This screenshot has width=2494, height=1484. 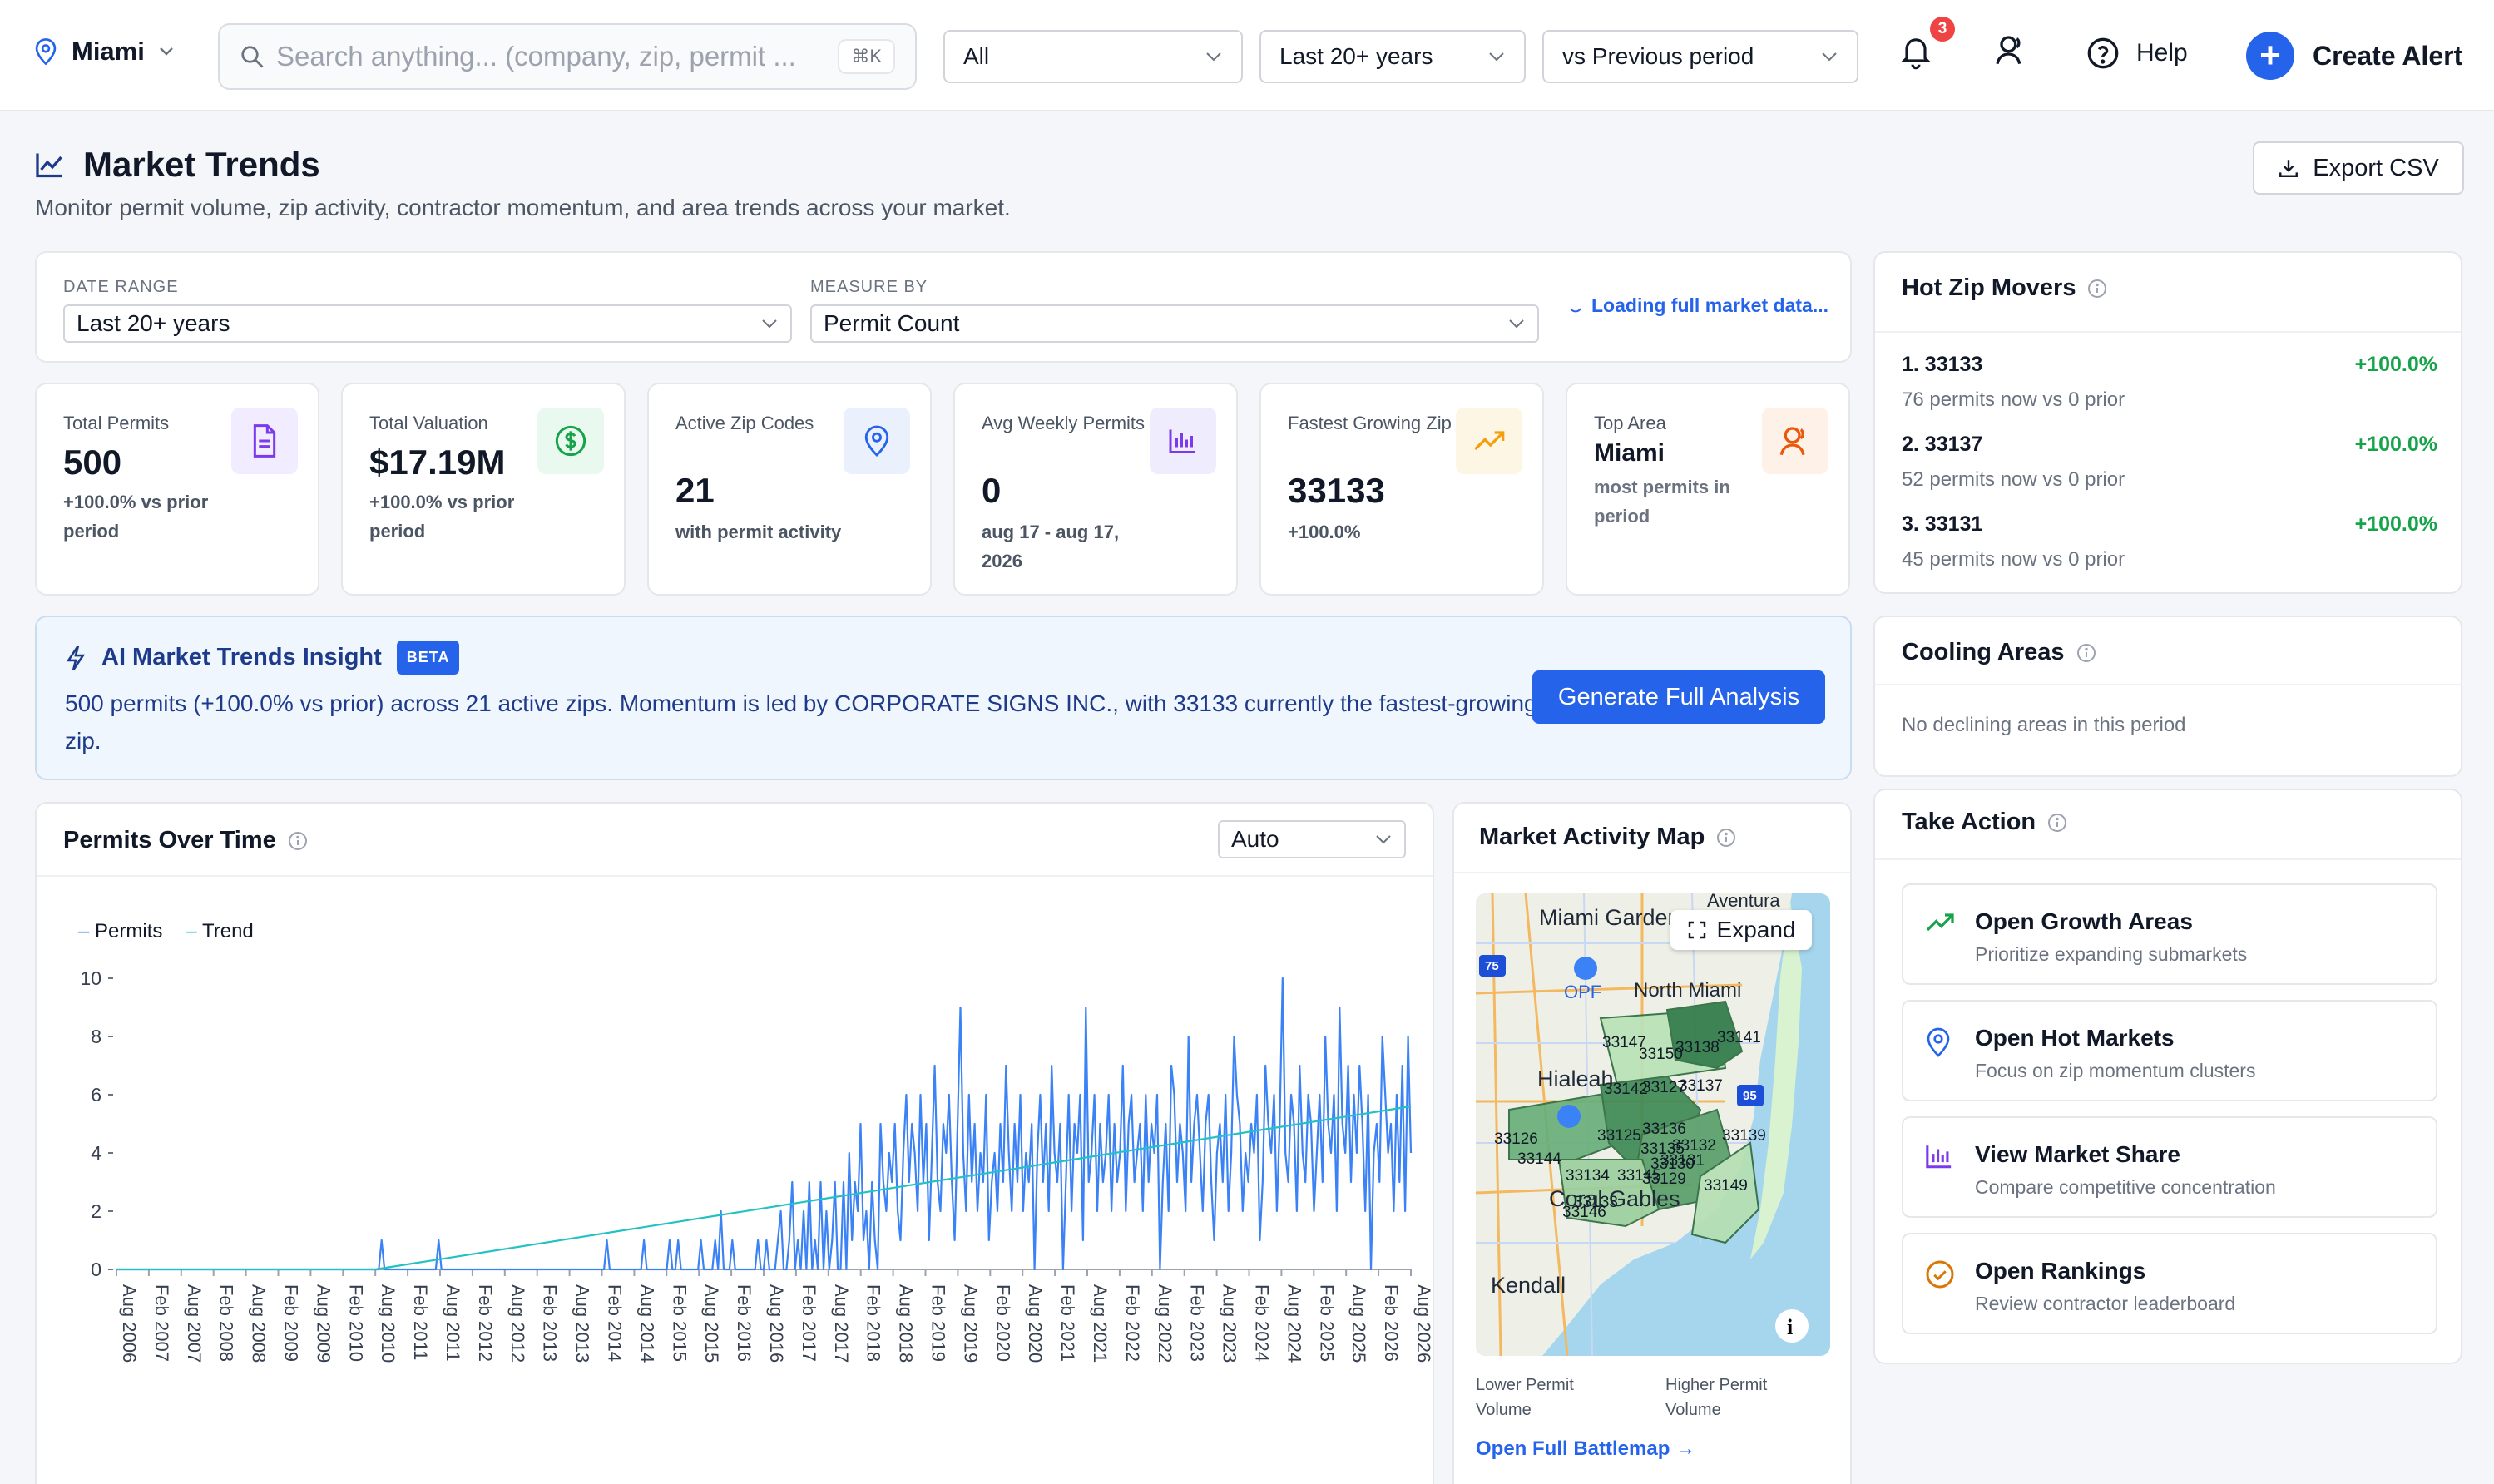 What do you see at coordinates (695, 490) in the screenshot?
I see `stat-value: 21` at bounding box center [695, 490].